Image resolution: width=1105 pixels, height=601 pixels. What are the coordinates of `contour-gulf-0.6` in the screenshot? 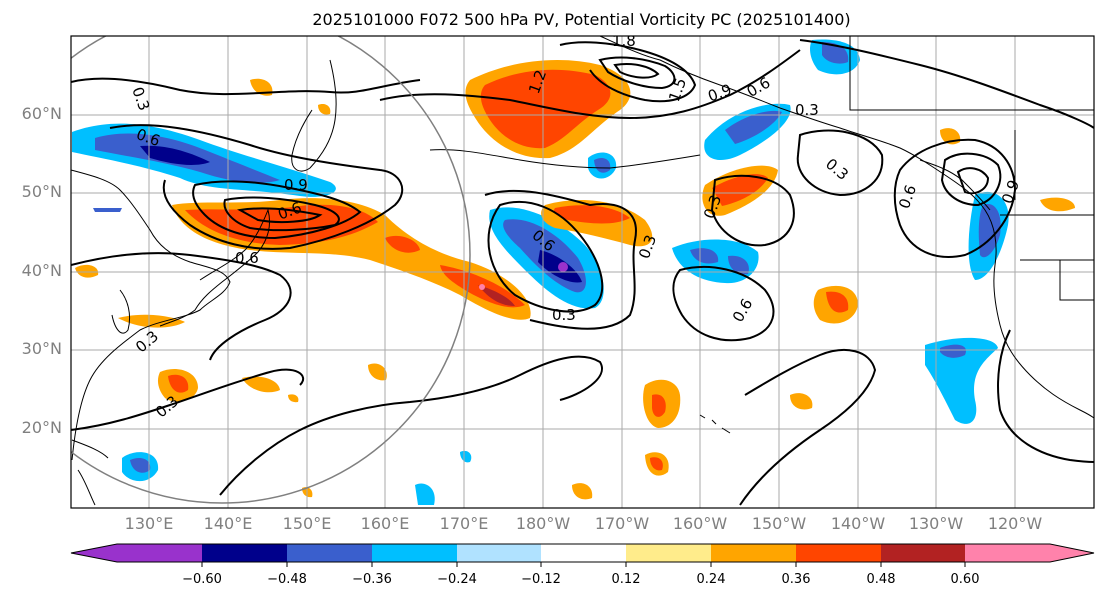 It's located at (752, 210).